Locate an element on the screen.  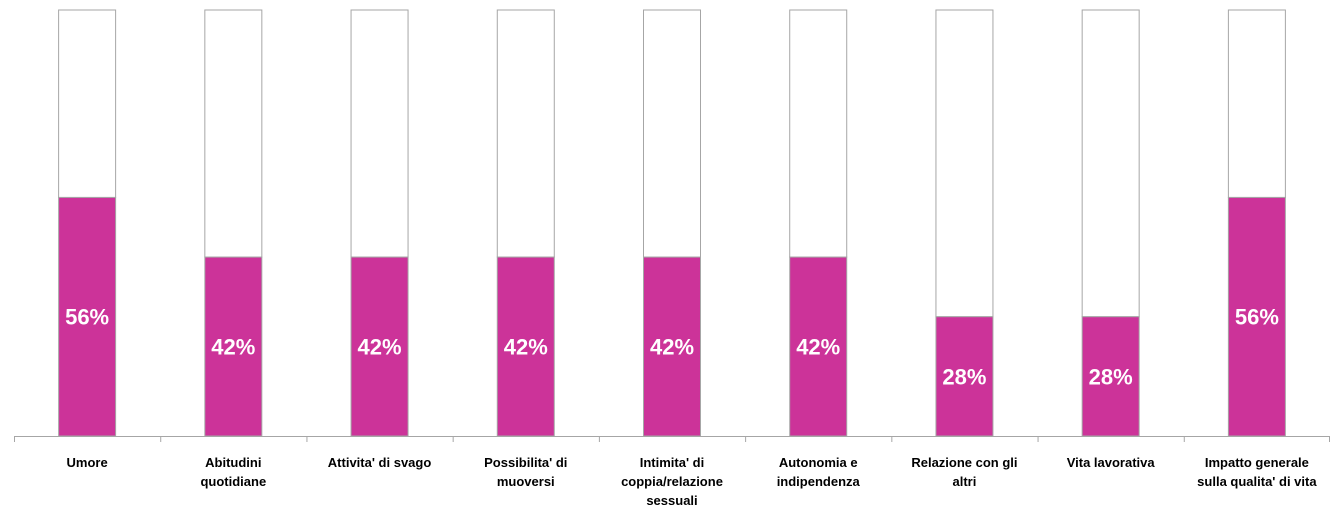
data-label-3: 42% is located at coordinates (380, 347).